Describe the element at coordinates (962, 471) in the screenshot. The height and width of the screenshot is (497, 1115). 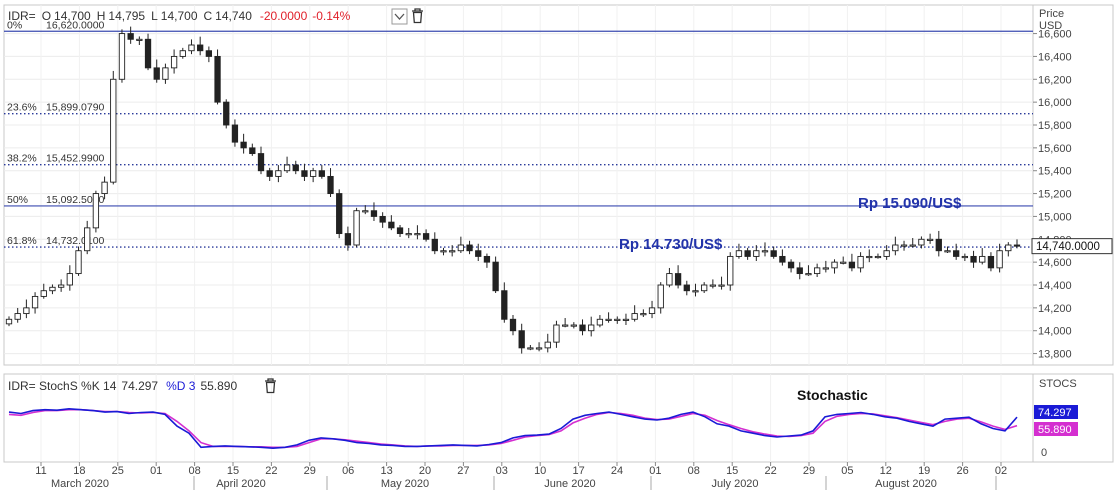
I see `x-tick-label: 26` at that location.